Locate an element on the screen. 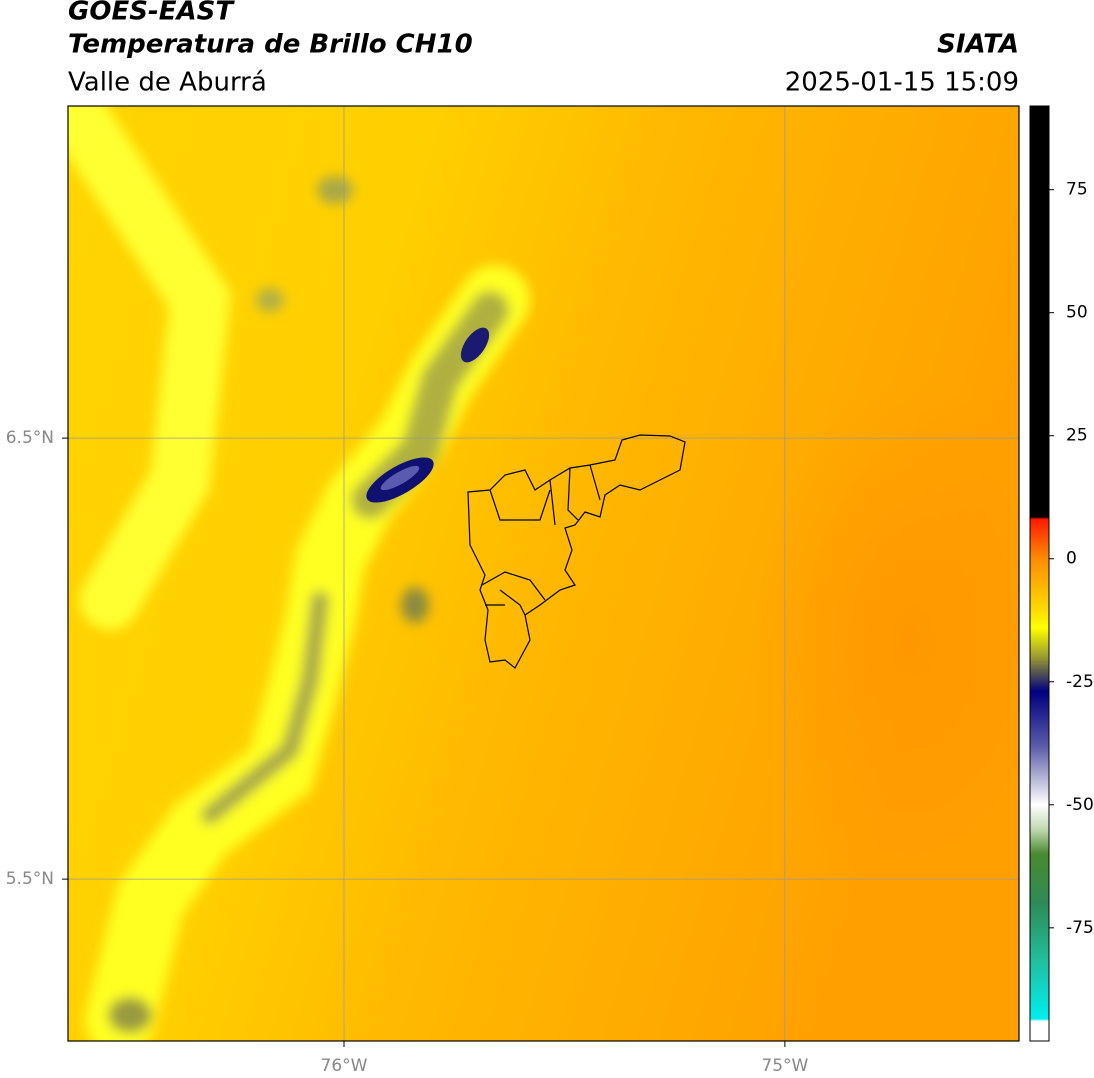 The width and height of the screenshot is (1094, 1078). timestamp: 2025-01-15 15:09 is located at coordinates (902, 83).